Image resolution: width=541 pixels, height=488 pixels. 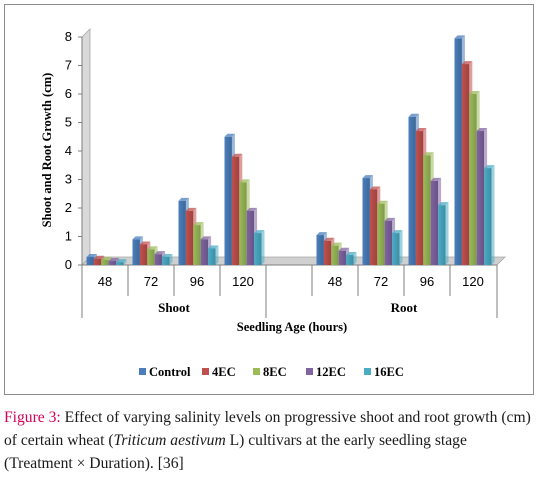 What do you see at coordinates (389, 372) in the screenshot?
I see `legend-label: 16EC` at bounding box center [389, 372].